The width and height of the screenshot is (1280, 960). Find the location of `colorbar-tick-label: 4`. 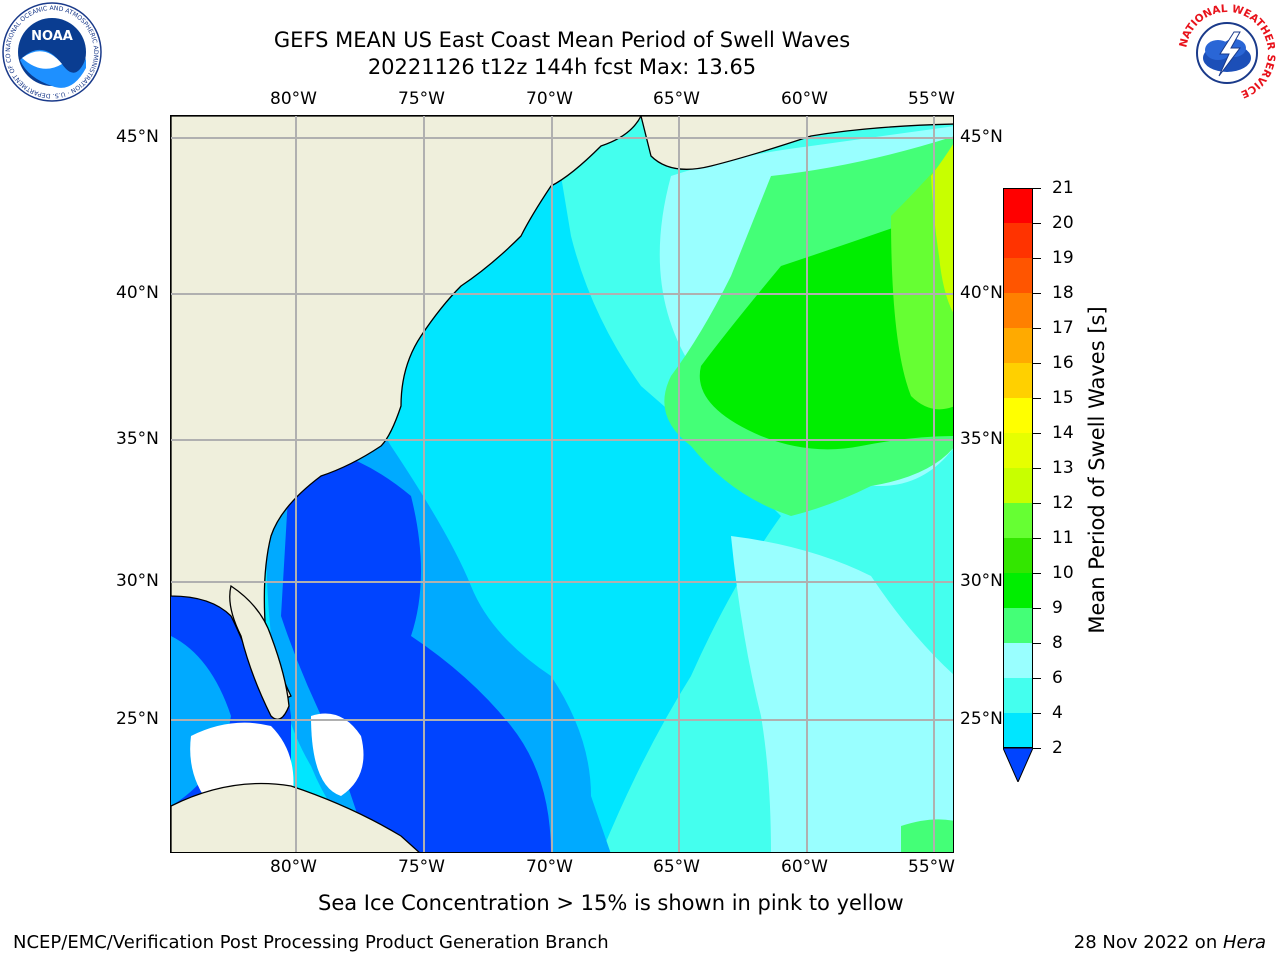

colorbar-tick-label: 4 is located at coordinates (1057, 713).